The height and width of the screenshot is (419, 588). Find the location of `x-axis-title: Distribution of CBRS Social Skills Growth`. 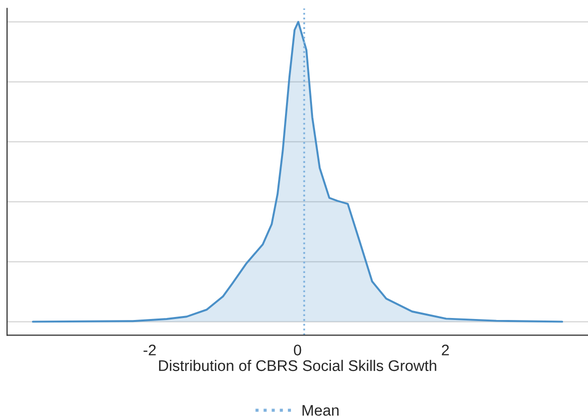

x-axis-title: Distribution of CBRS Social Skills Growth is located at coordinates (297, 366).